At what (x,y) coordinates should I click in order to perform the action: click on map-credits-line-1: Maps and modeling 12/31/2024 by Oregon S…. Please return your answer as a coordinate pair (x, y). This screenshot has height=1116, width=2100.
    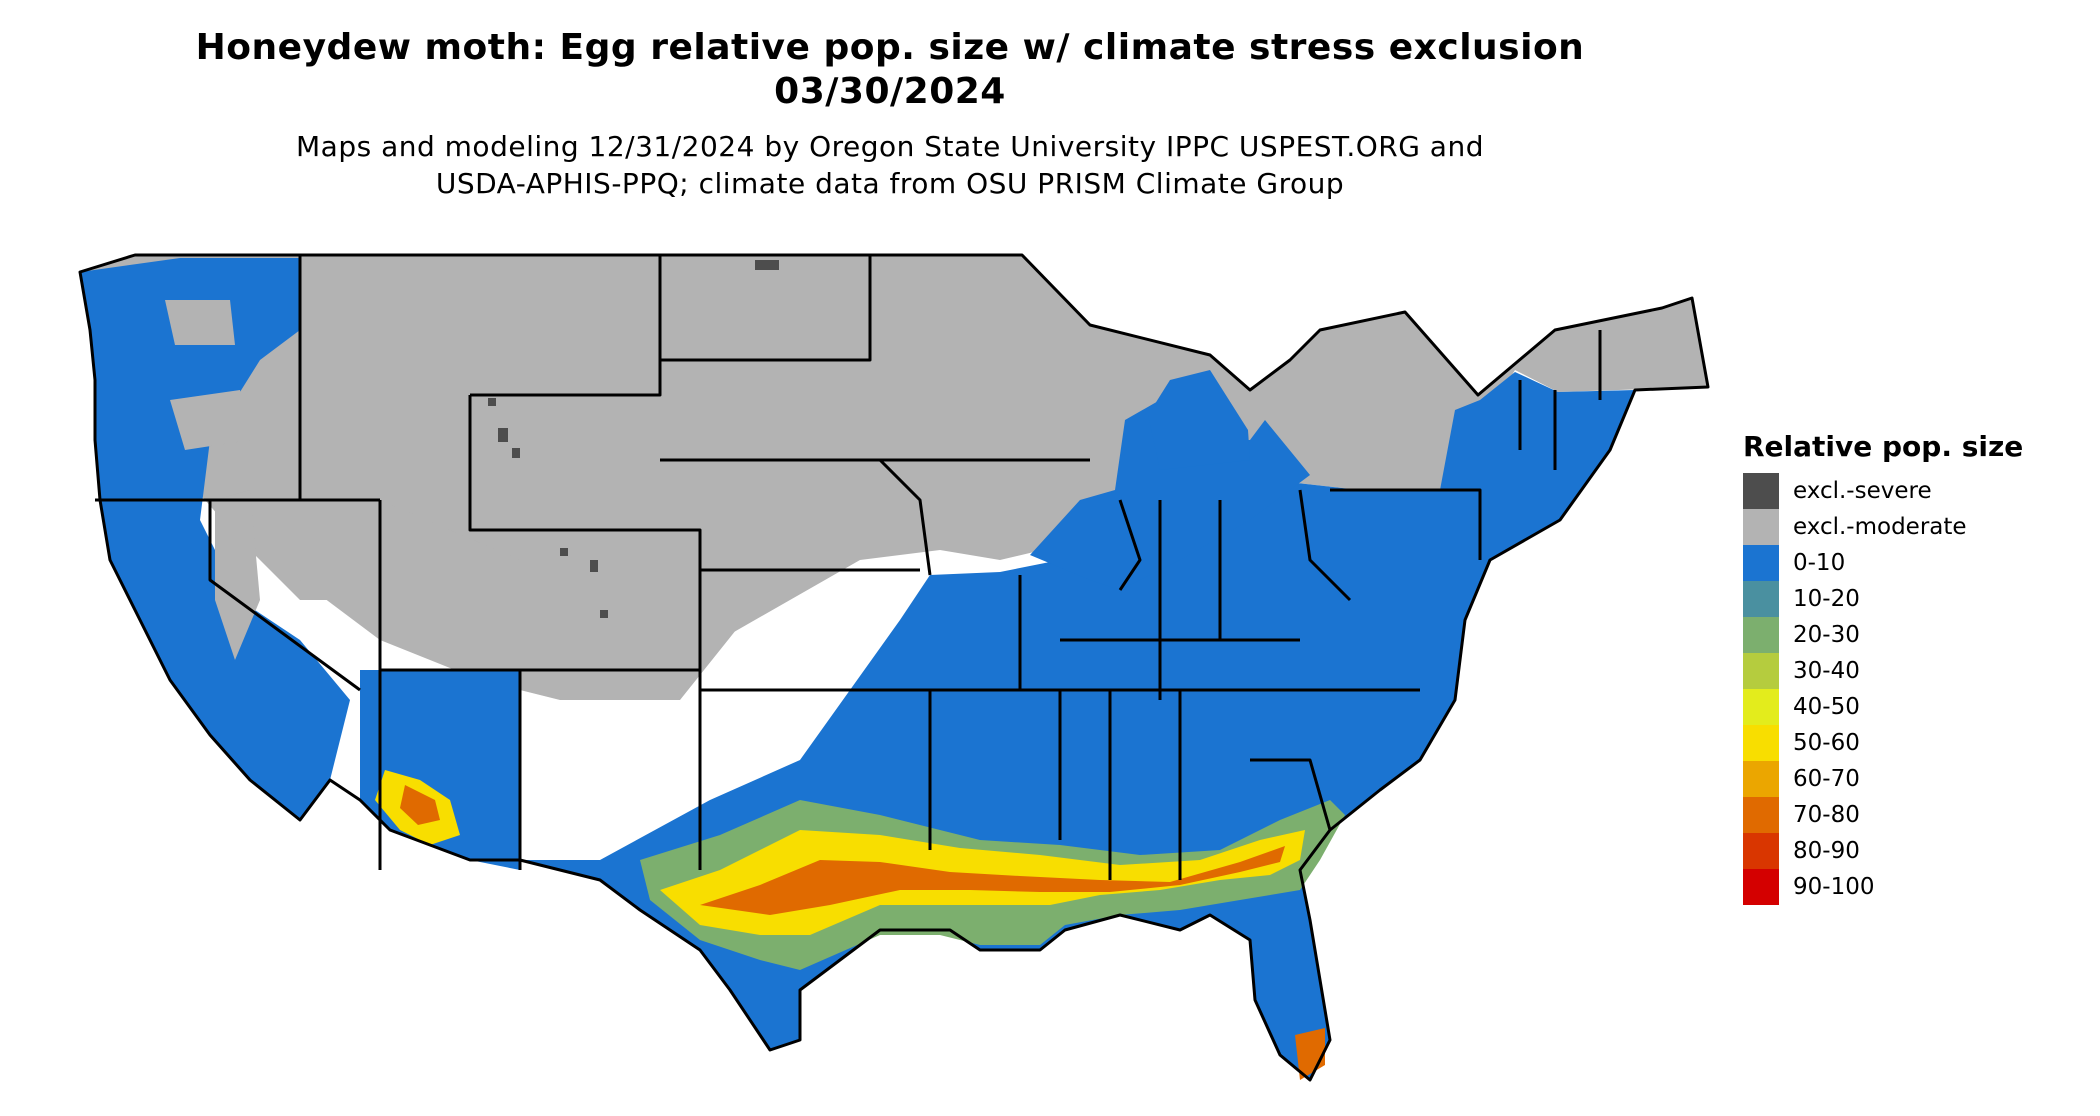
    Looking at the image, I should click on (890, 146).